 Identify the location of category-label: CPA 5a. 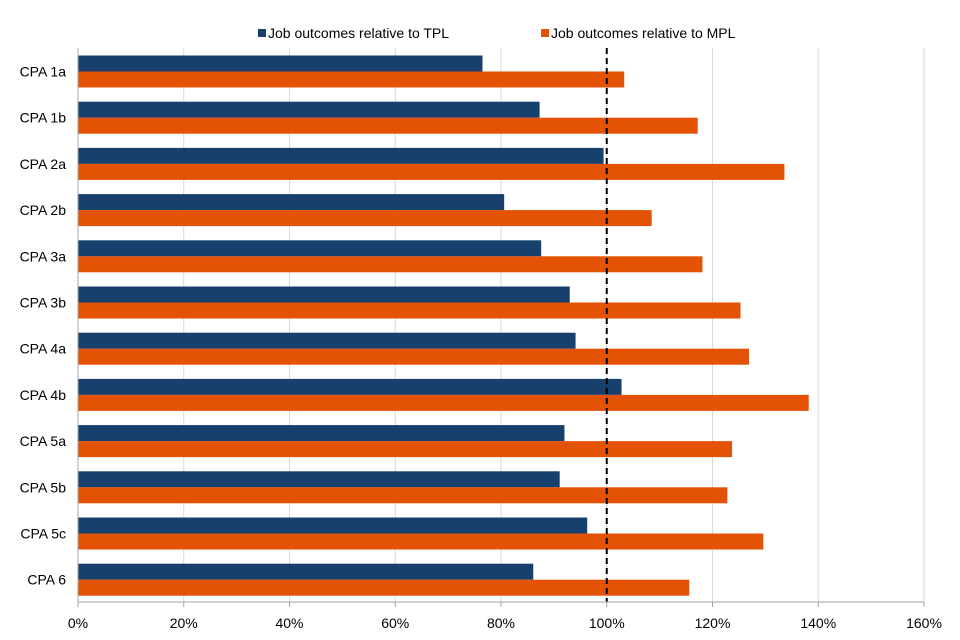
(43, 441).